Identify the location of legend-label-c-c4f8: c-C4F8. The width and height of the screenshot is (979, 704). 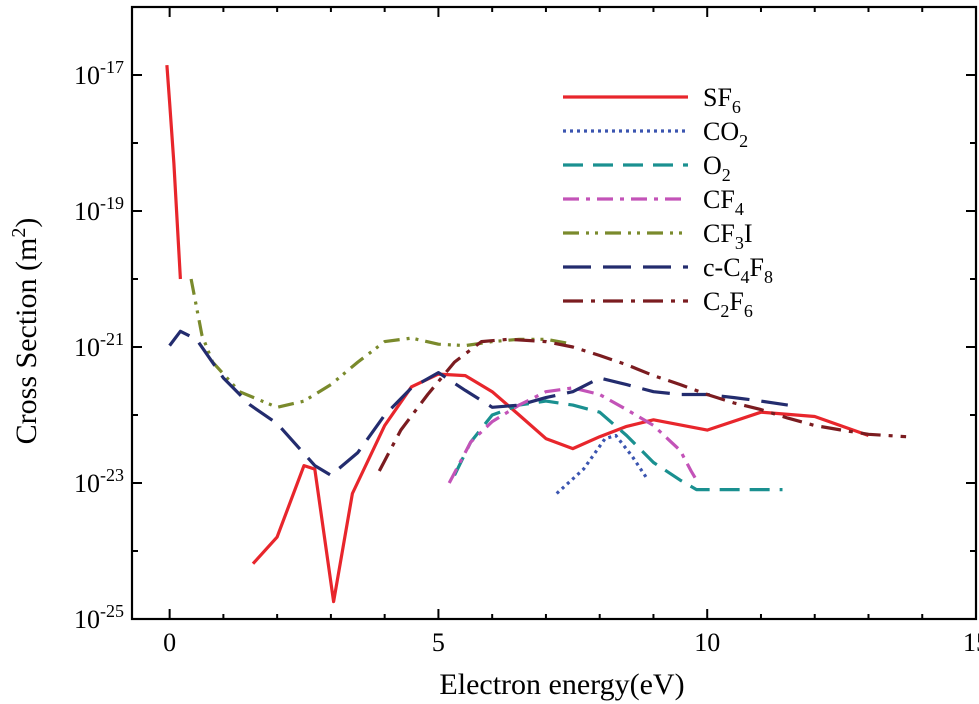
(738, 270).